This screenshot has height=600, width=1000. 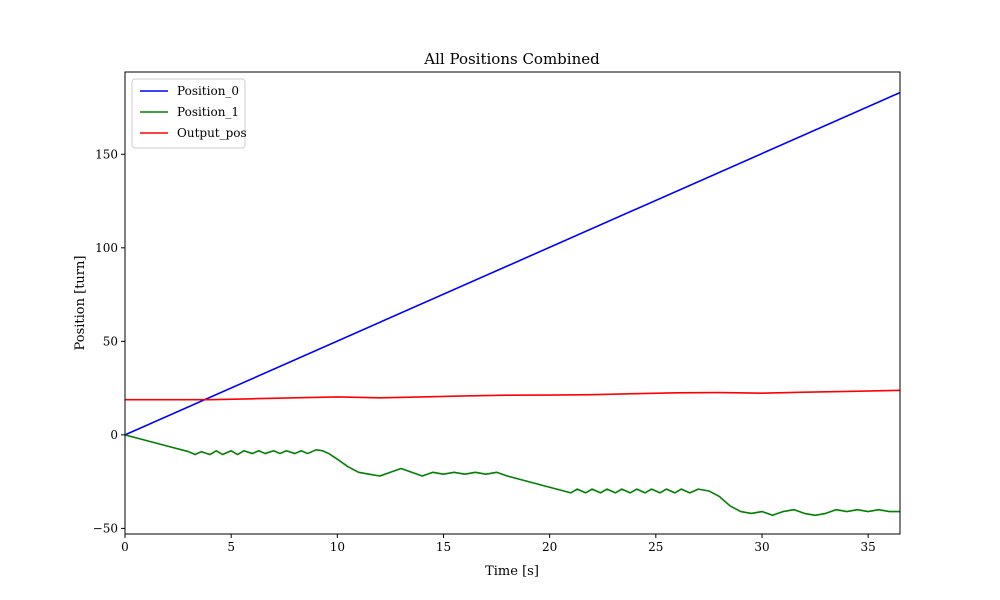 I want to click on x-tick-label: 25, so click(x=655, y=547).